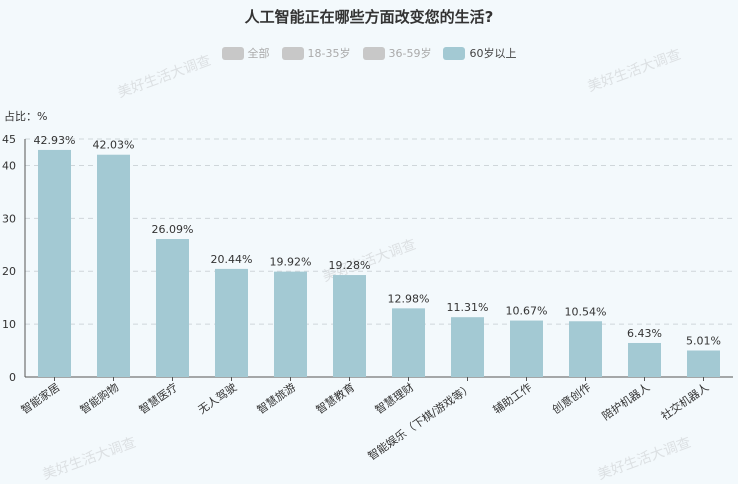 The width and height of the screenshot is (738, 484). What do you see at coordinates (644, 333) in the screenshot?
I see `bar-value-label: 6.43%` at bounding box center [644, 333].